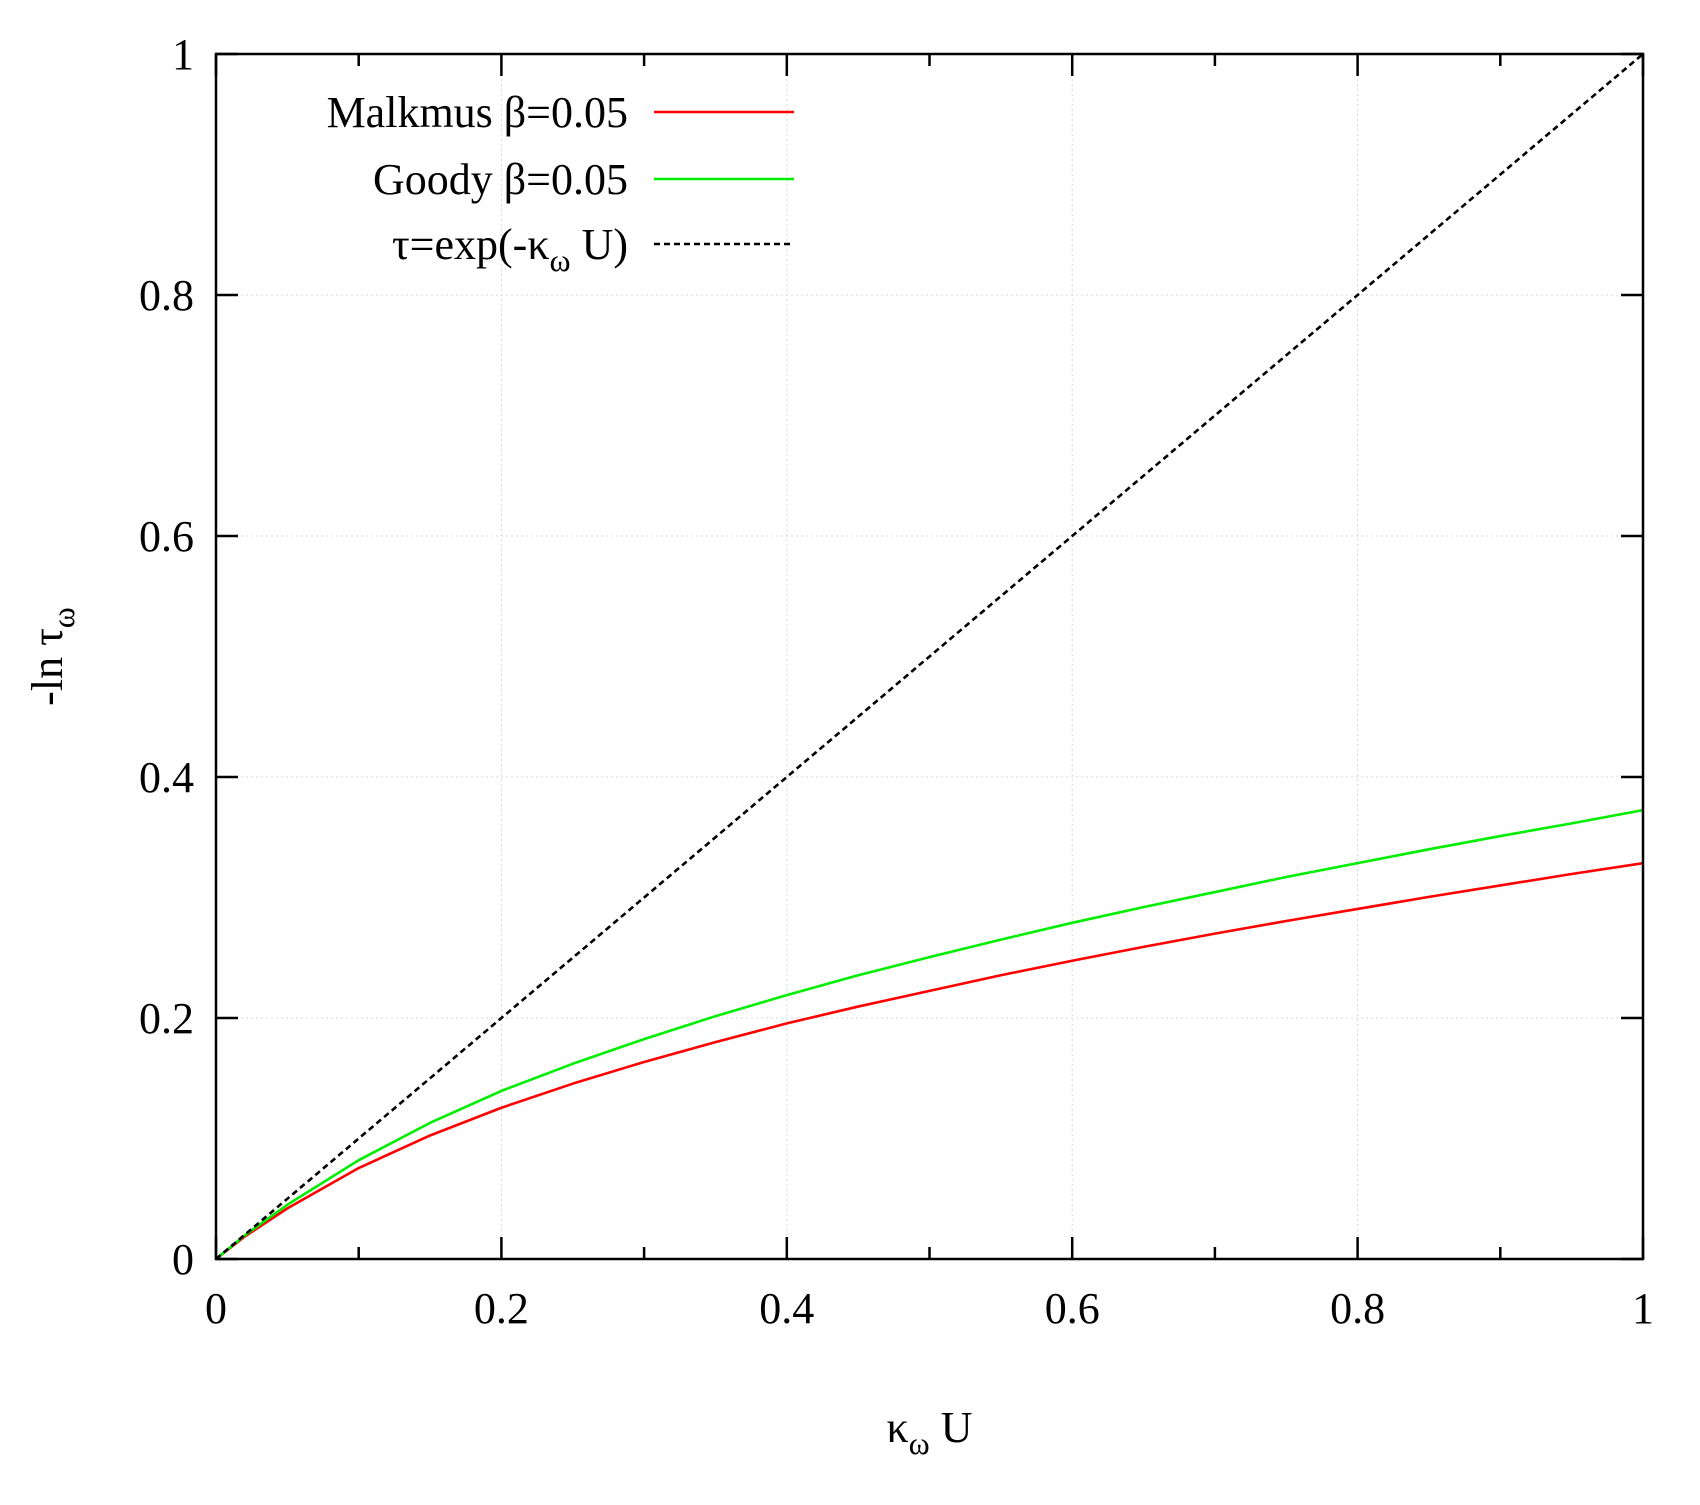  Describe the element at coordinates (1072, 1308) in the screenshot. I see `x-tick-label: 0.6` at that location.